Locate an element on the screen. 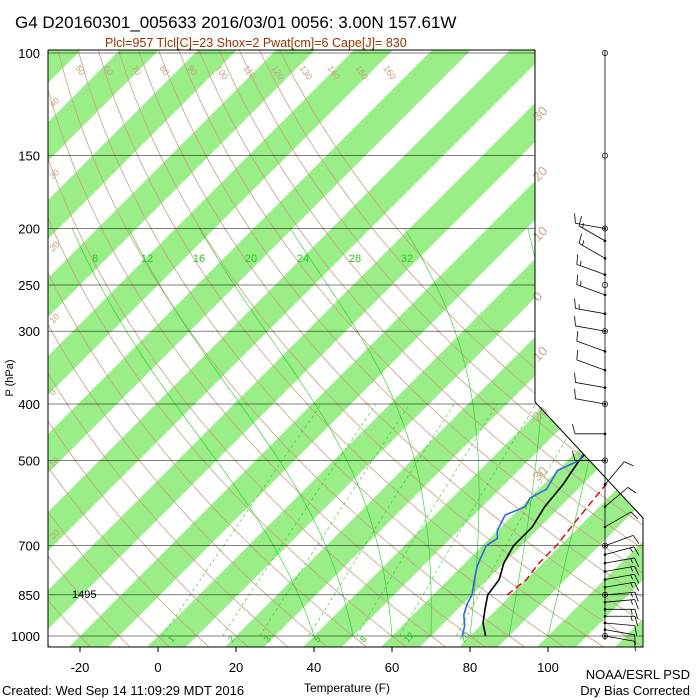 Image resolution: width=700 pixels, height=700 pixels. mixing-ratio-label: 3 is located at coordinates (267, 639).